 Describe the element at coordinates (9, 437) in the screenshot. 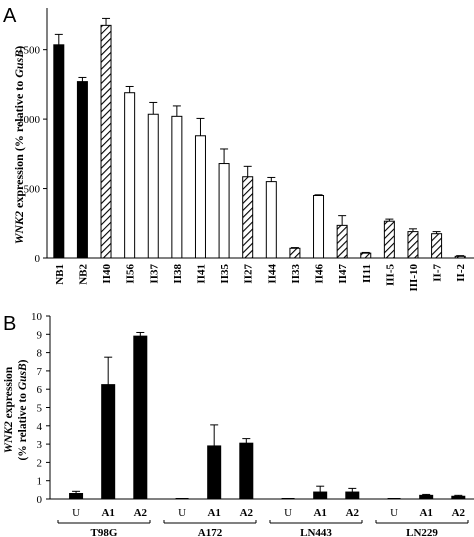

I see `panel-b-ylabel-gene: WNK2` at that location.